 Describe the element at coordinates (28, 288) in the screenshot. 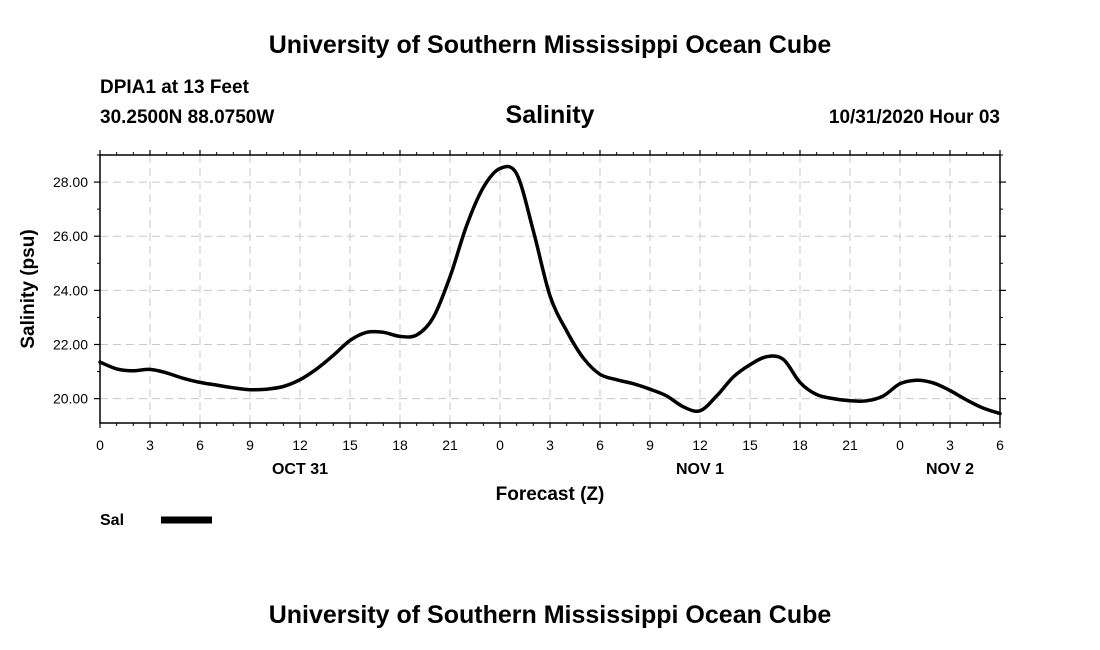

I see `y-axis-title: Salinity (psu)` at that location.